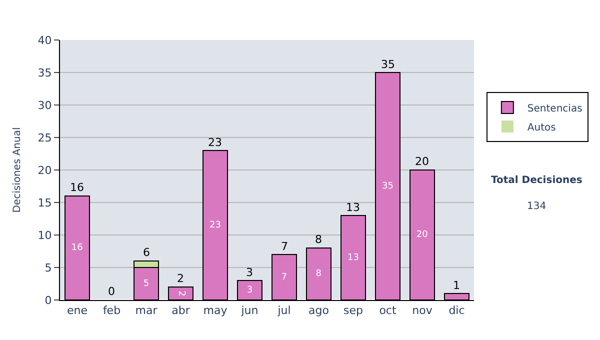 This screenshot has width=600, height=340. I want to click on legend-label: Sentencias, so click(554, 108).